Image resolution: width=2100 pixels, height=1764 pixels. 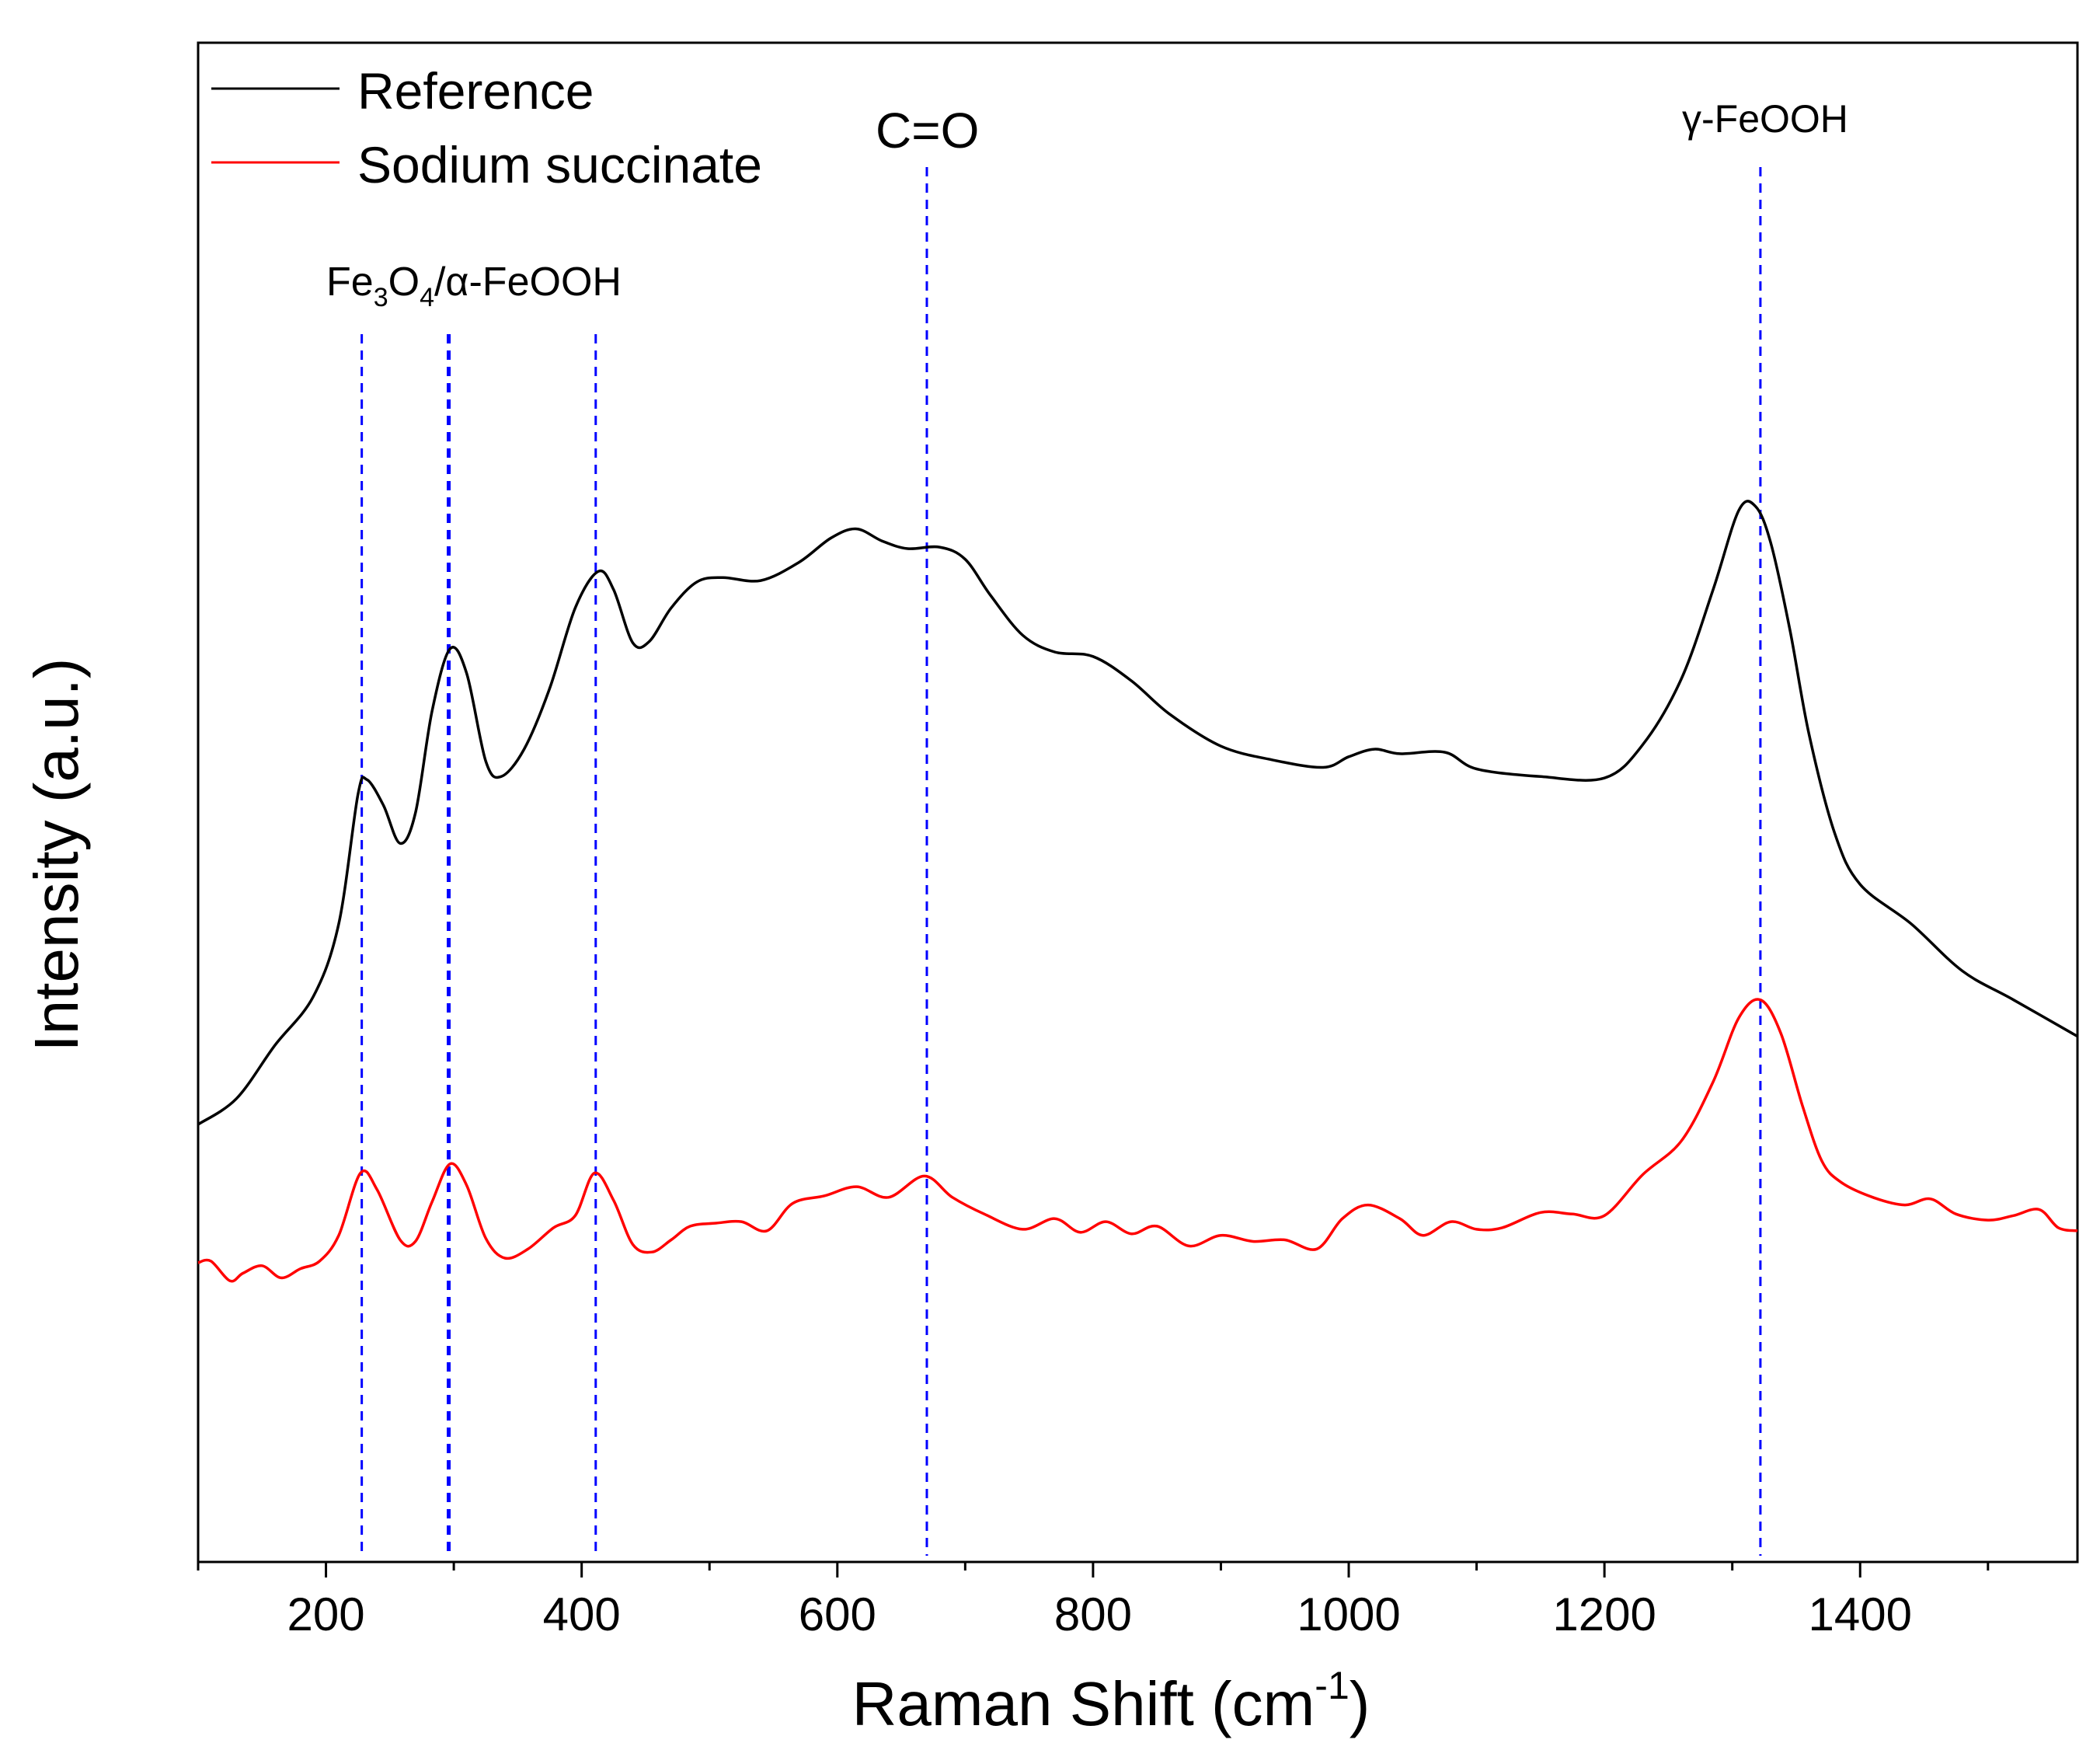 What do you see at coordinates (582, 1614) in the screenshot?
I see `x-tick-label-400: 400` at bounding box center [582, 1614].